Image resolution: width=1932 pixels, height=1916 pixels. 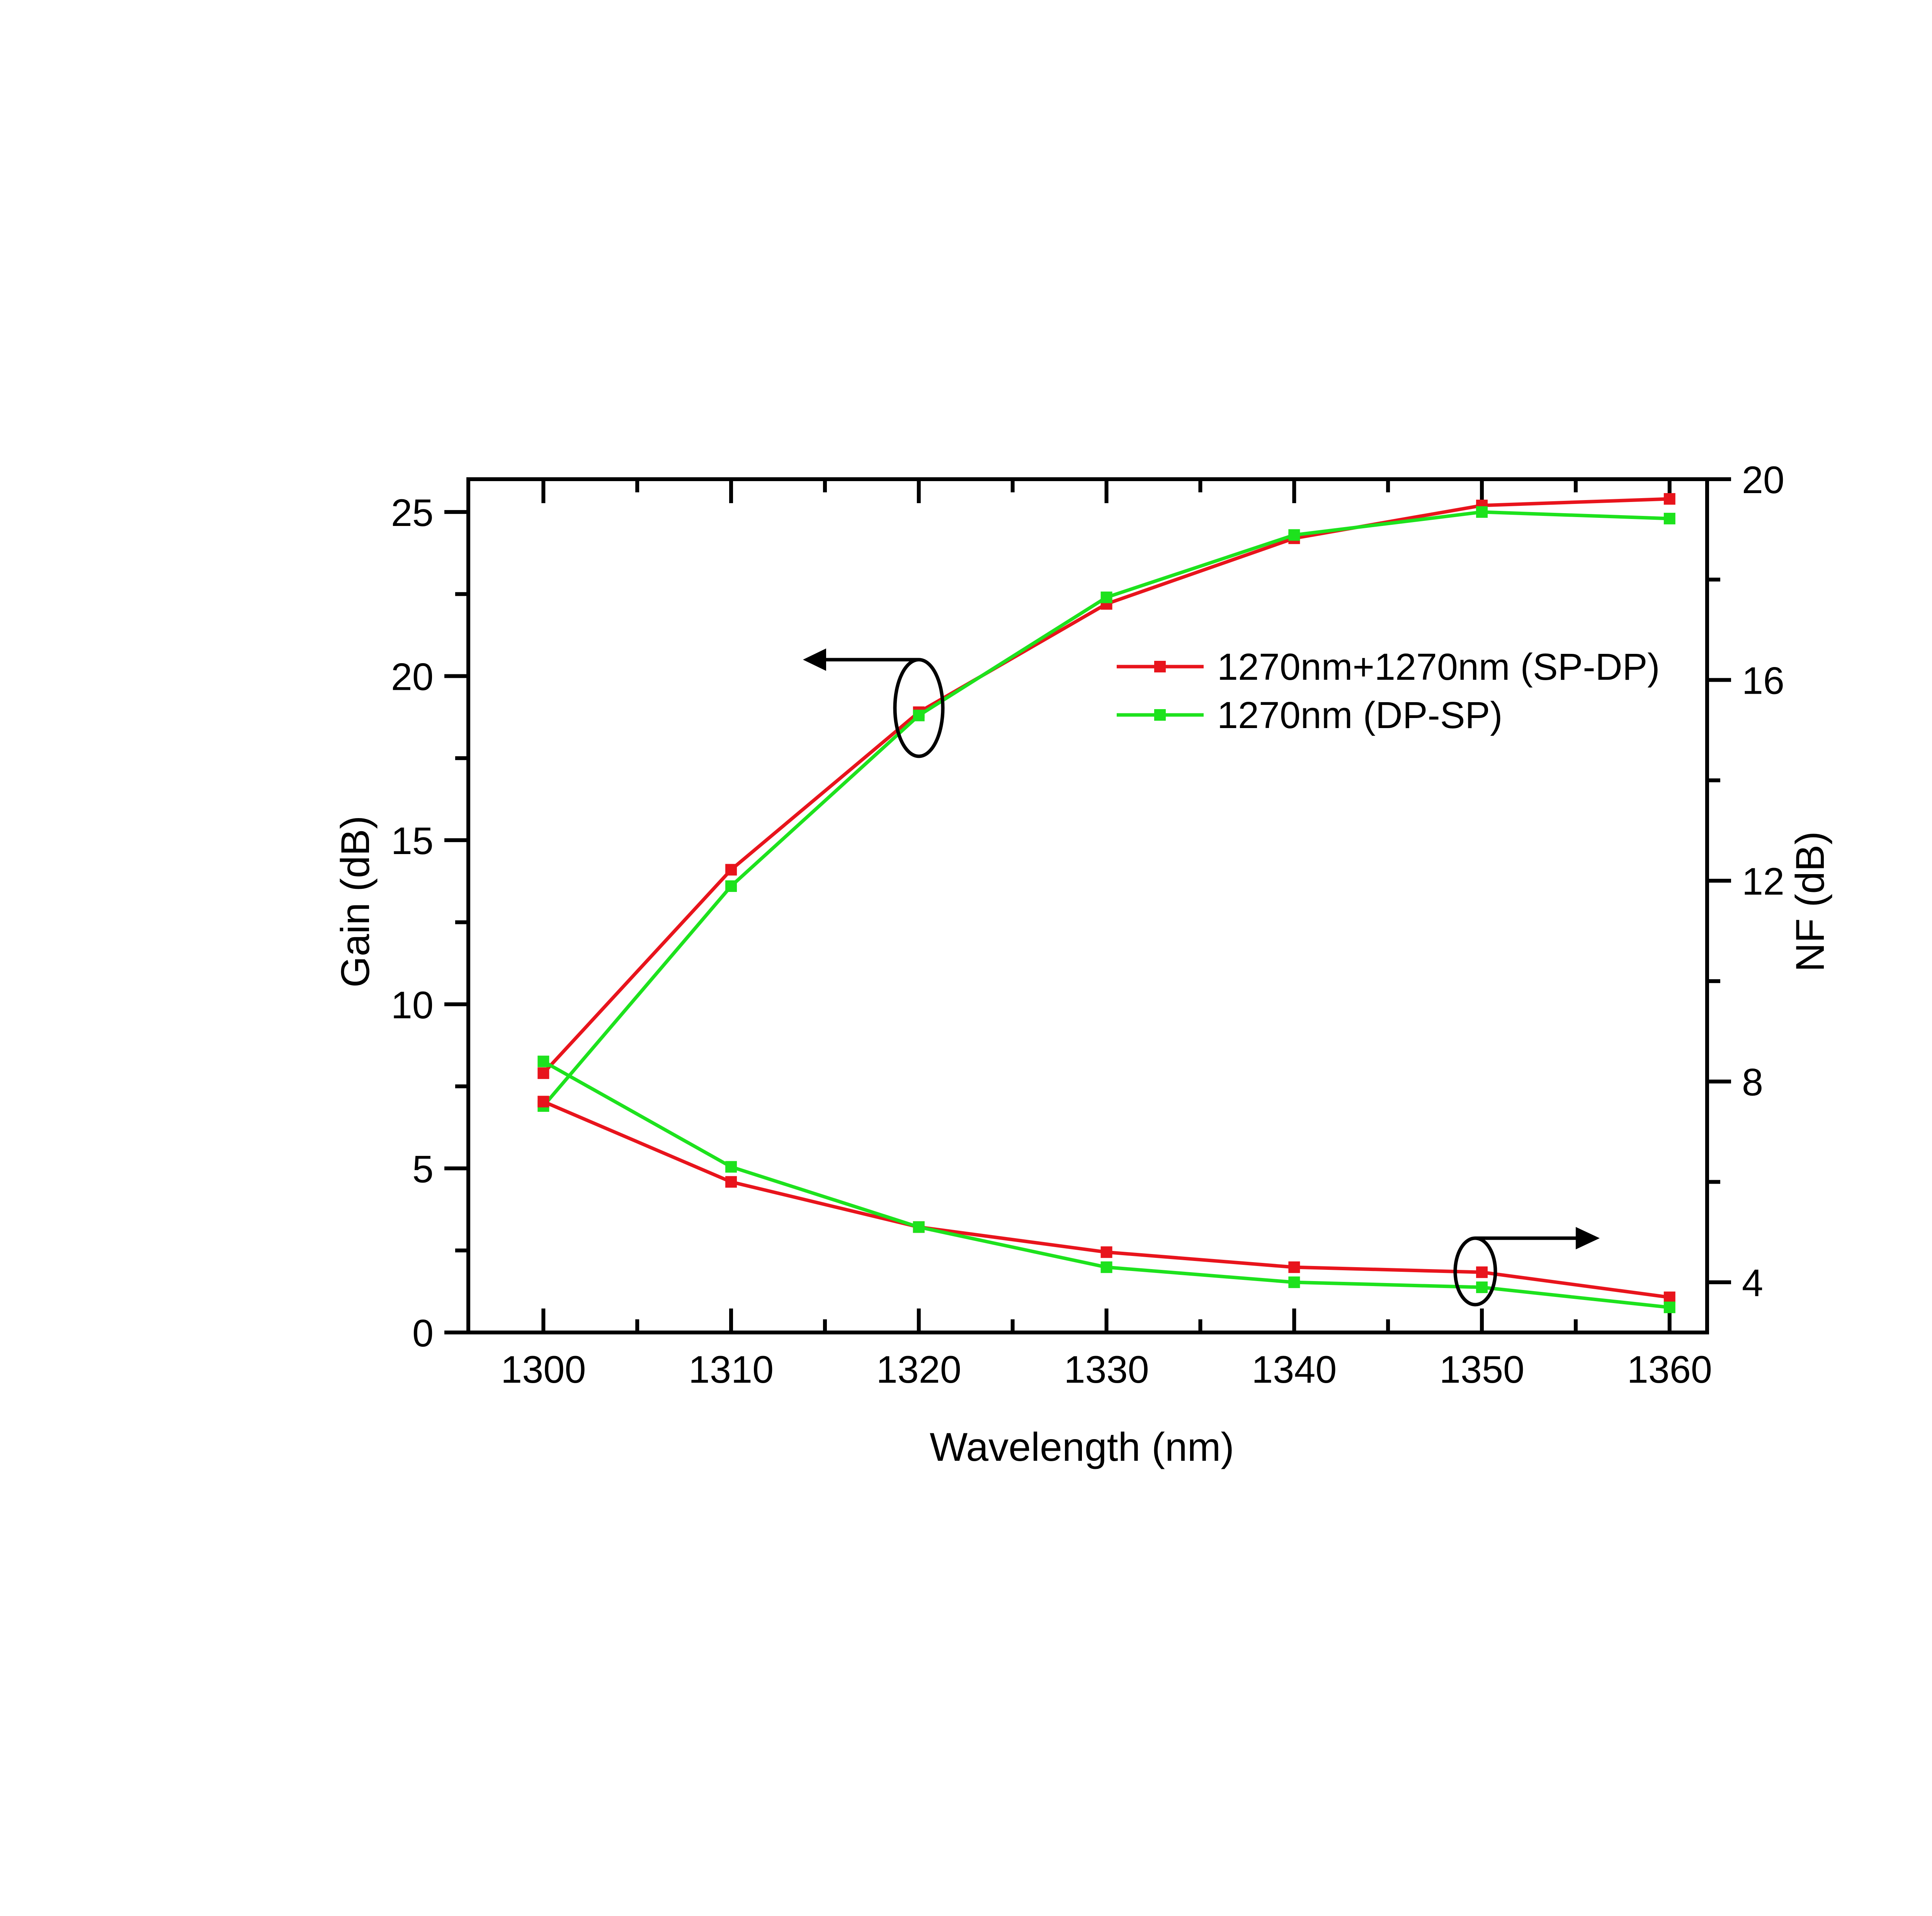 I want to click on legend-label: 1270nm+1270nm (SP-DP), so click(x=1439, y=667).